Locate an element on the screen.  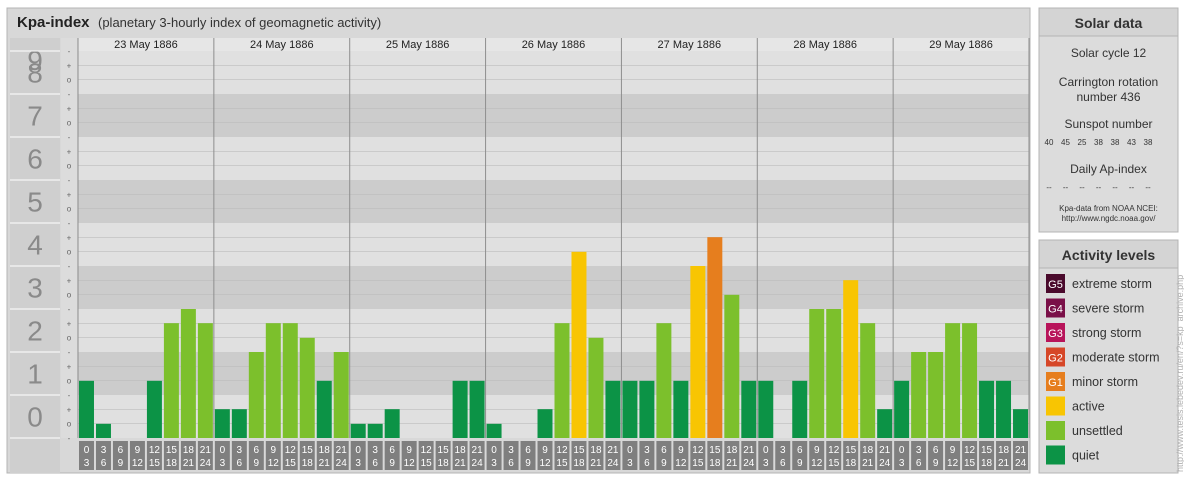
day-label: 29 May 1886 is located at coordinates (961, 45).